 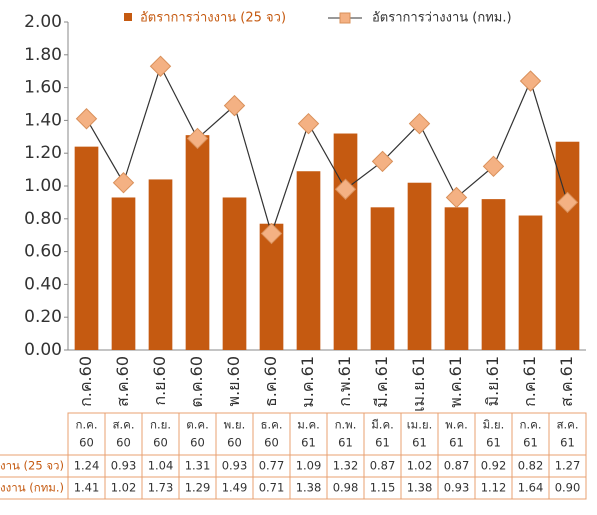 What do you see at coordinates (344, 381) in the screenshot?
I see `x-tick-label: ก.พ.61` at bounding box center [344, 381].